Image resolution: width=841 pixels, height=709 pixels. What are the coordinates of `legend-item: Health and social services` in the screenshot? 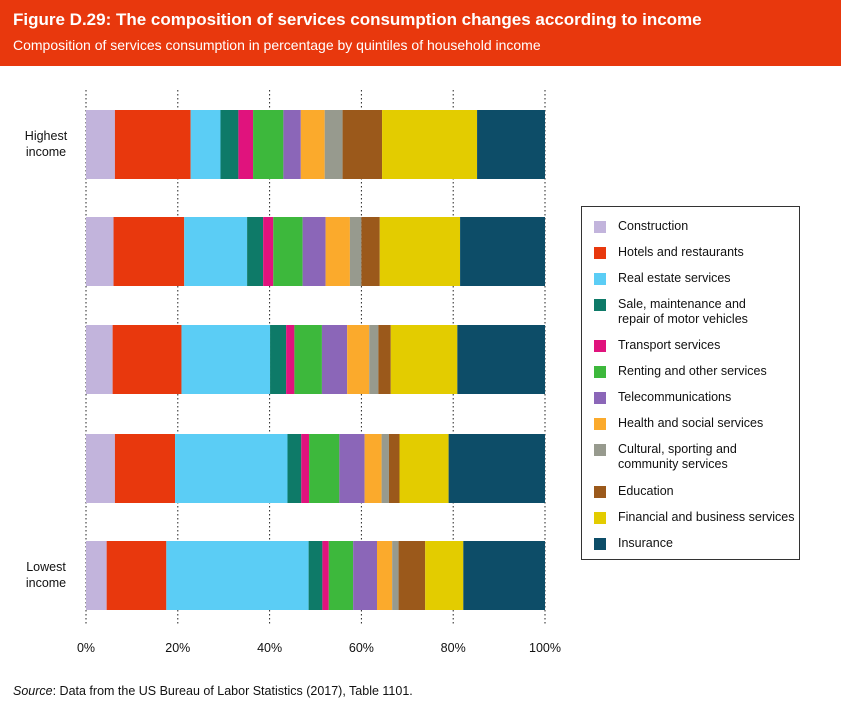 It's located at (696, 423).